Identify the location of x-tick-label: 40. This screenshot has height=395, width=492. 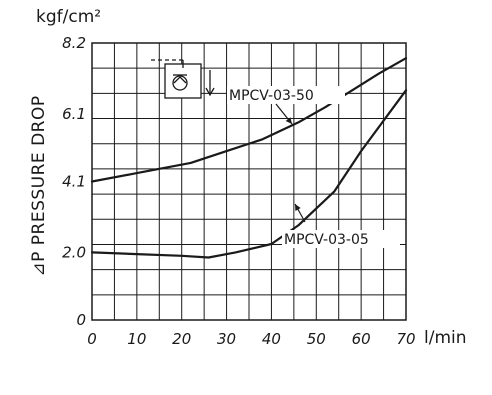
(271, 339).